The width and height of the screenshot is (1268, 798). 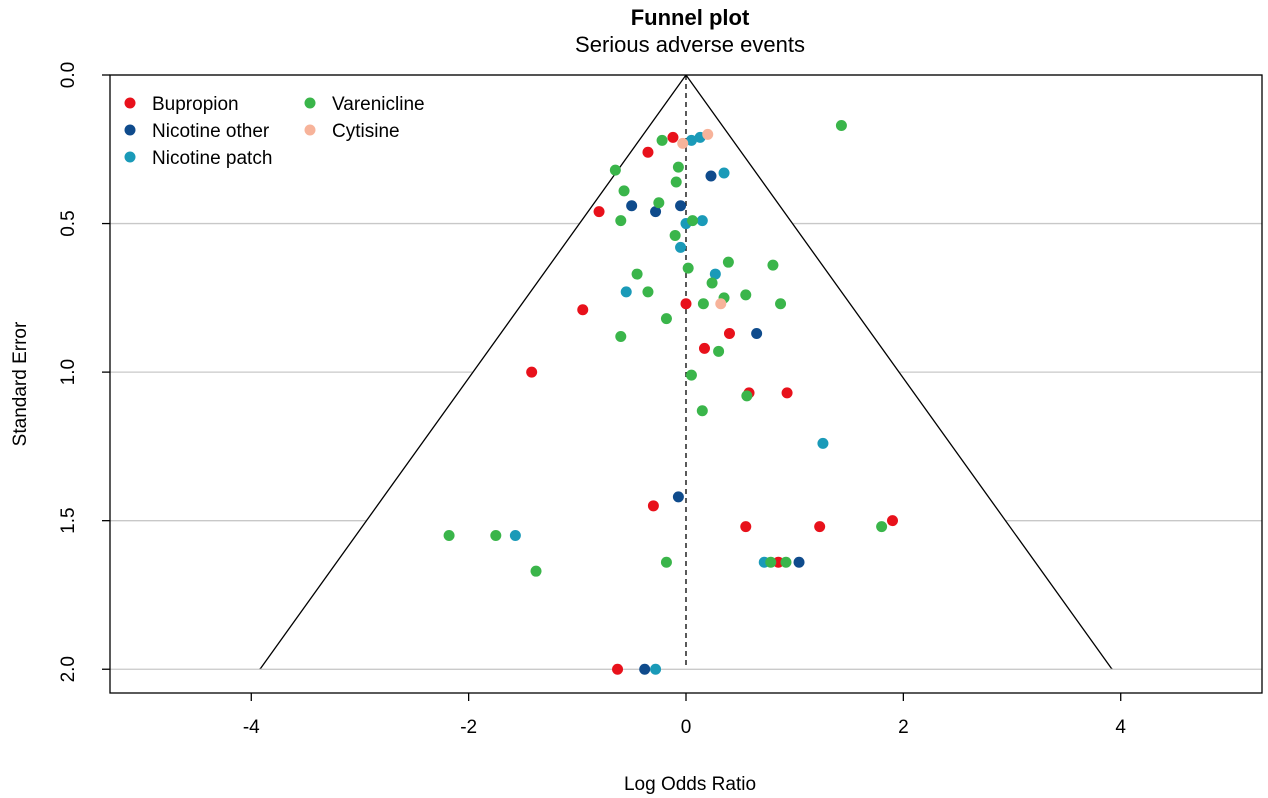 I want to click on y-axis-label: Standard Error, so click(x=20, y=383).